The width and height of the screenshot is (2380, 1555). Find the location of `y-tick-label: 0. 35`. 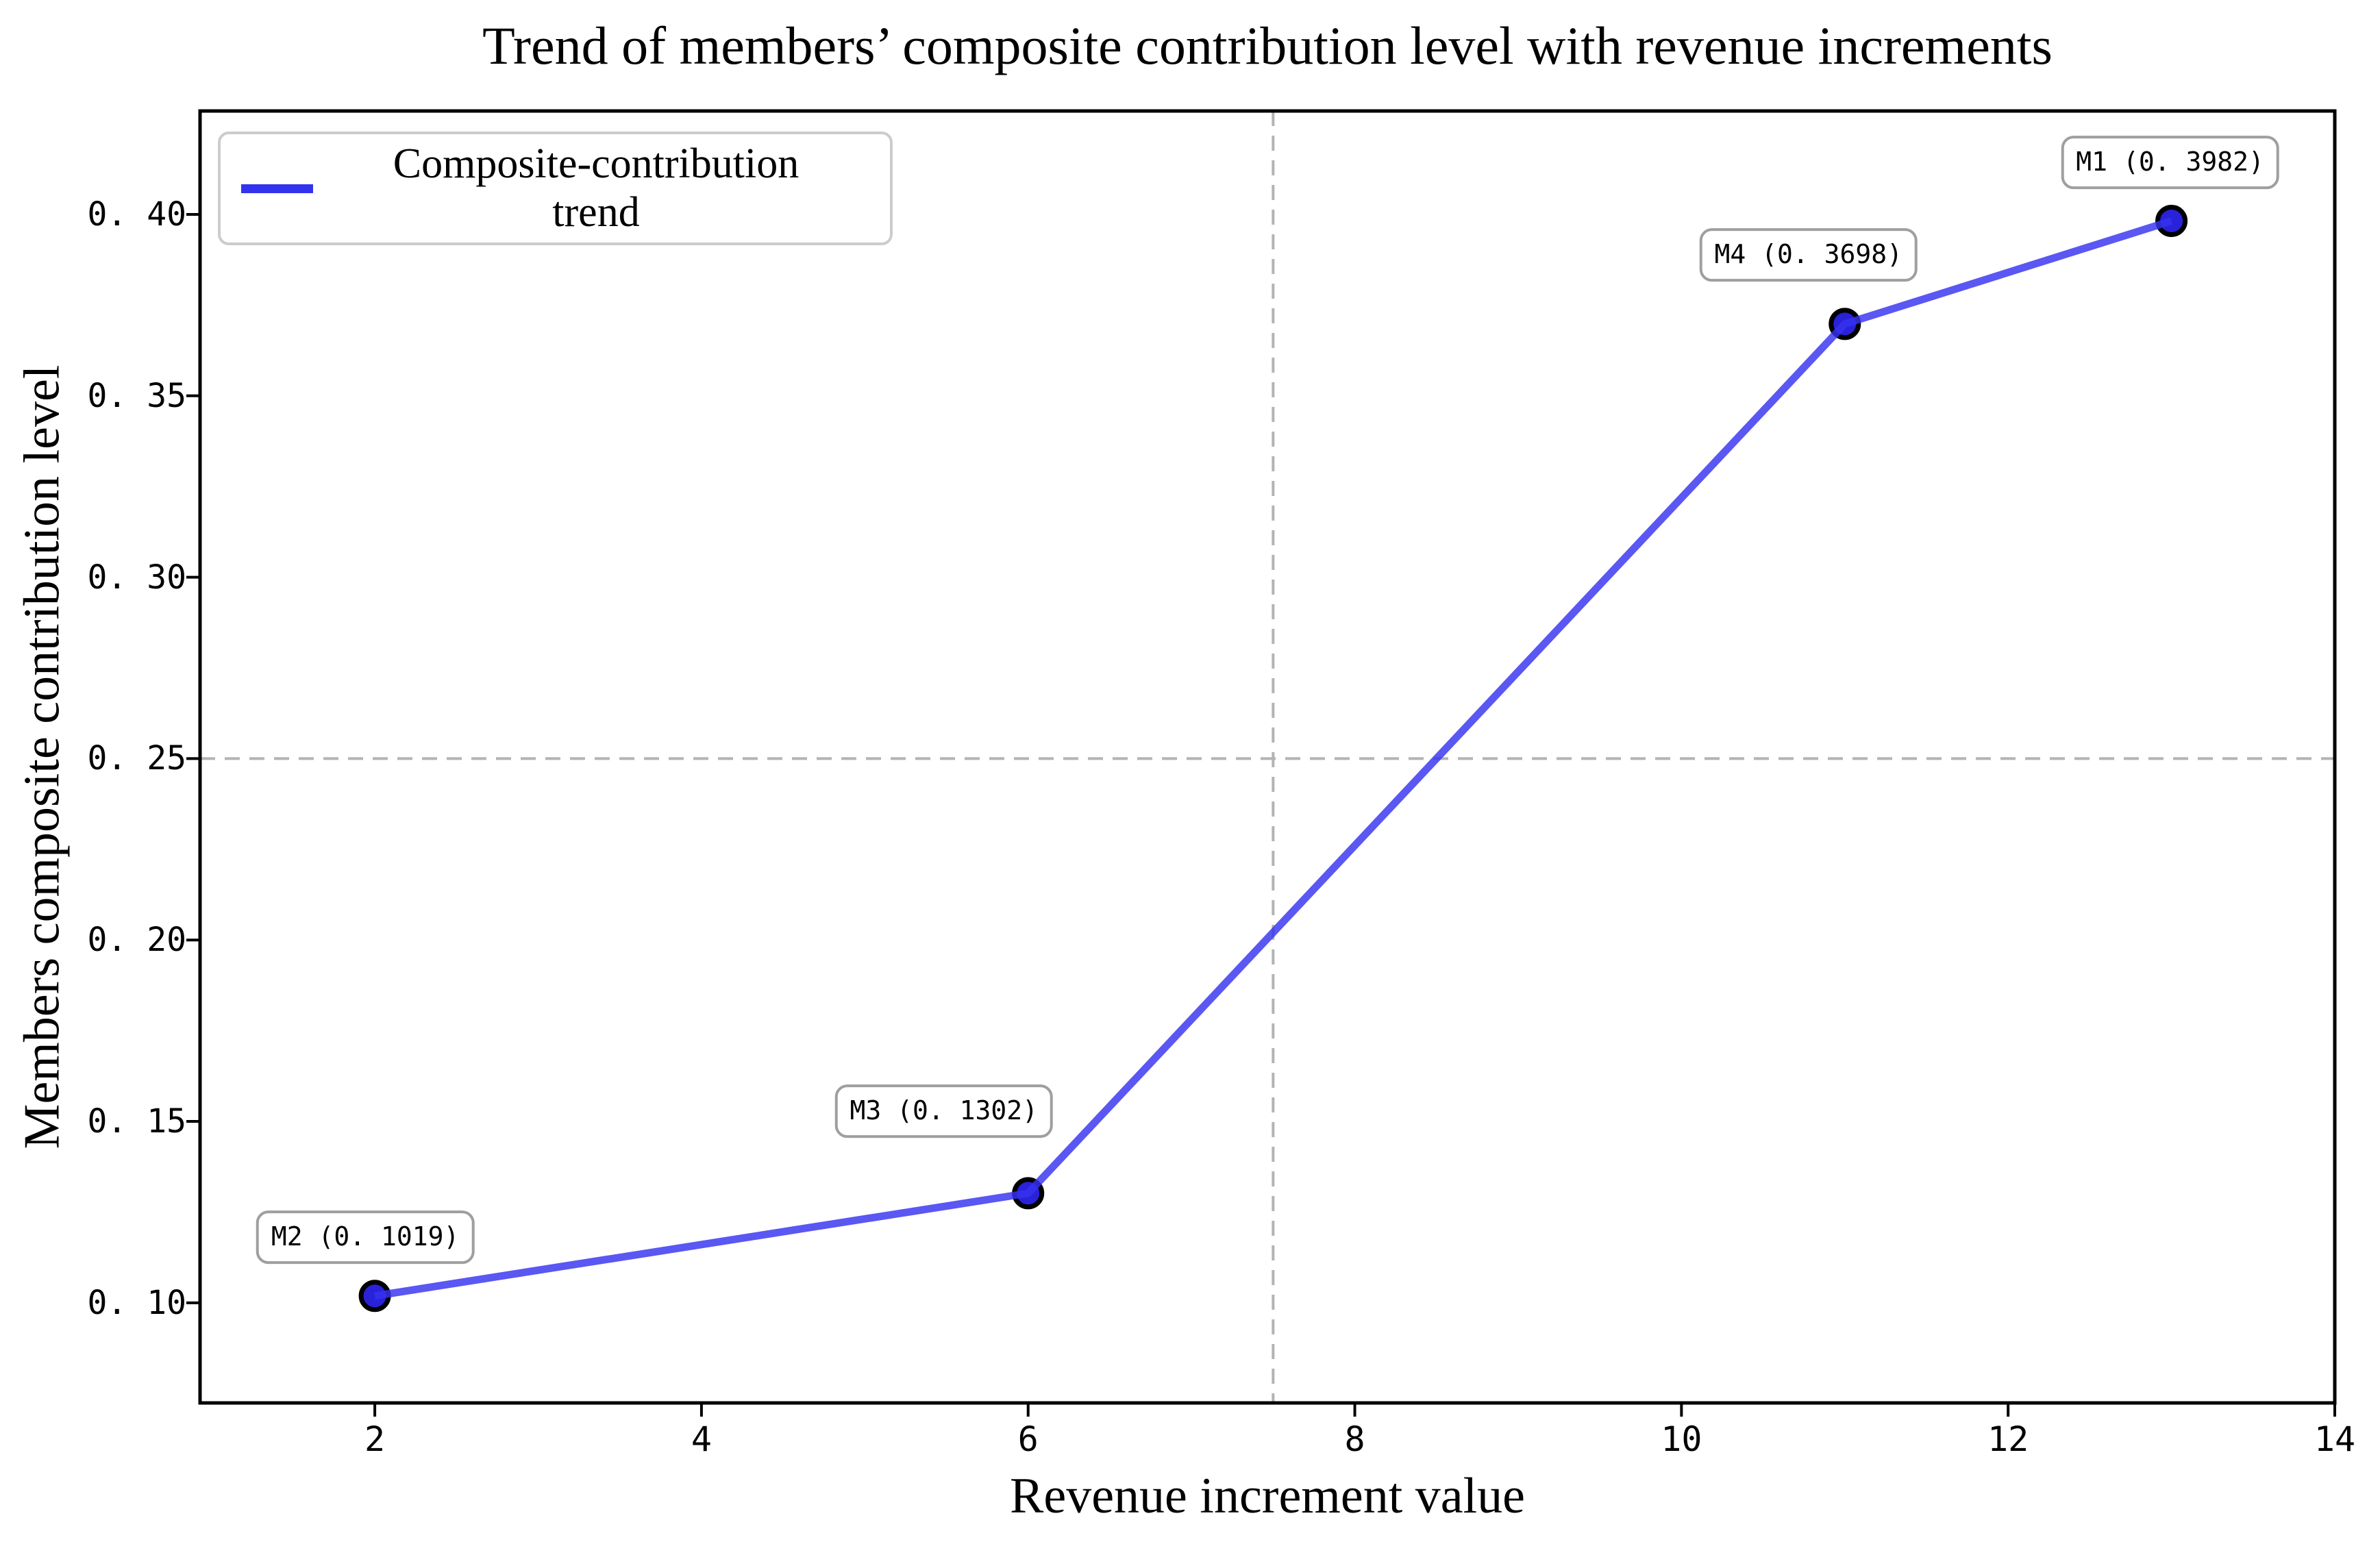

y-tick-label: 0. 35 is located at coordinates (137, 395).